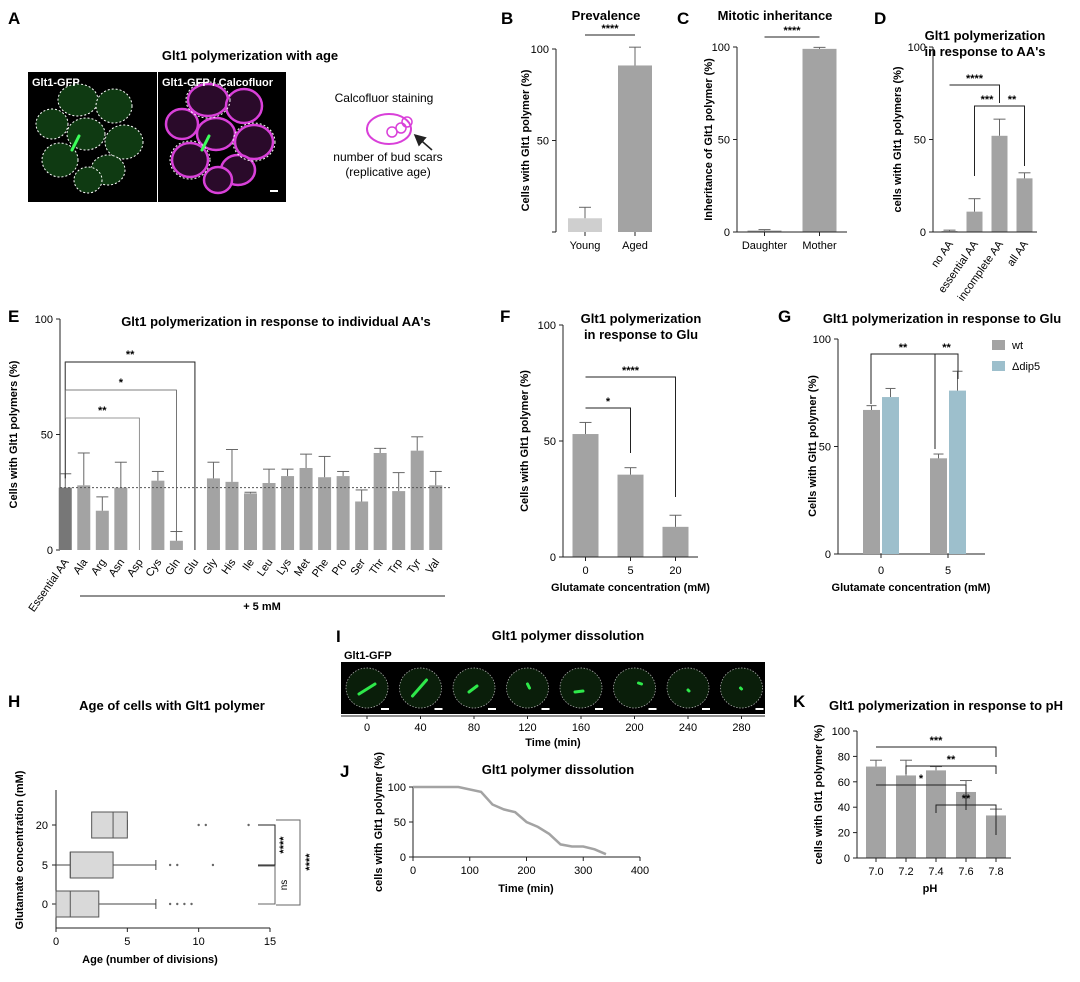  Describe the element at coordinates (395, 567) in the screenshot. I see `x-tick-label: Trp` at that location.